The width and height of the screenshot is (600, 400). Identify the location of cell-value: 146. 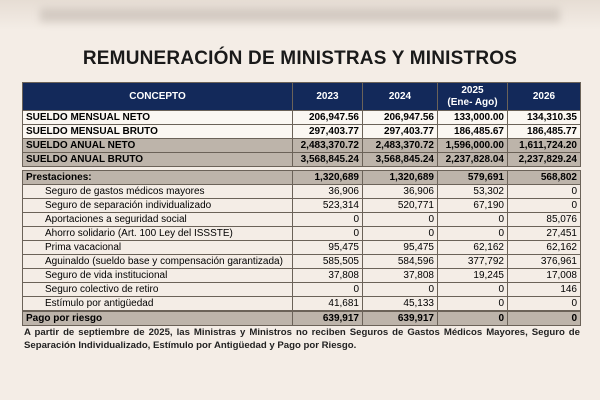
(544, 289).